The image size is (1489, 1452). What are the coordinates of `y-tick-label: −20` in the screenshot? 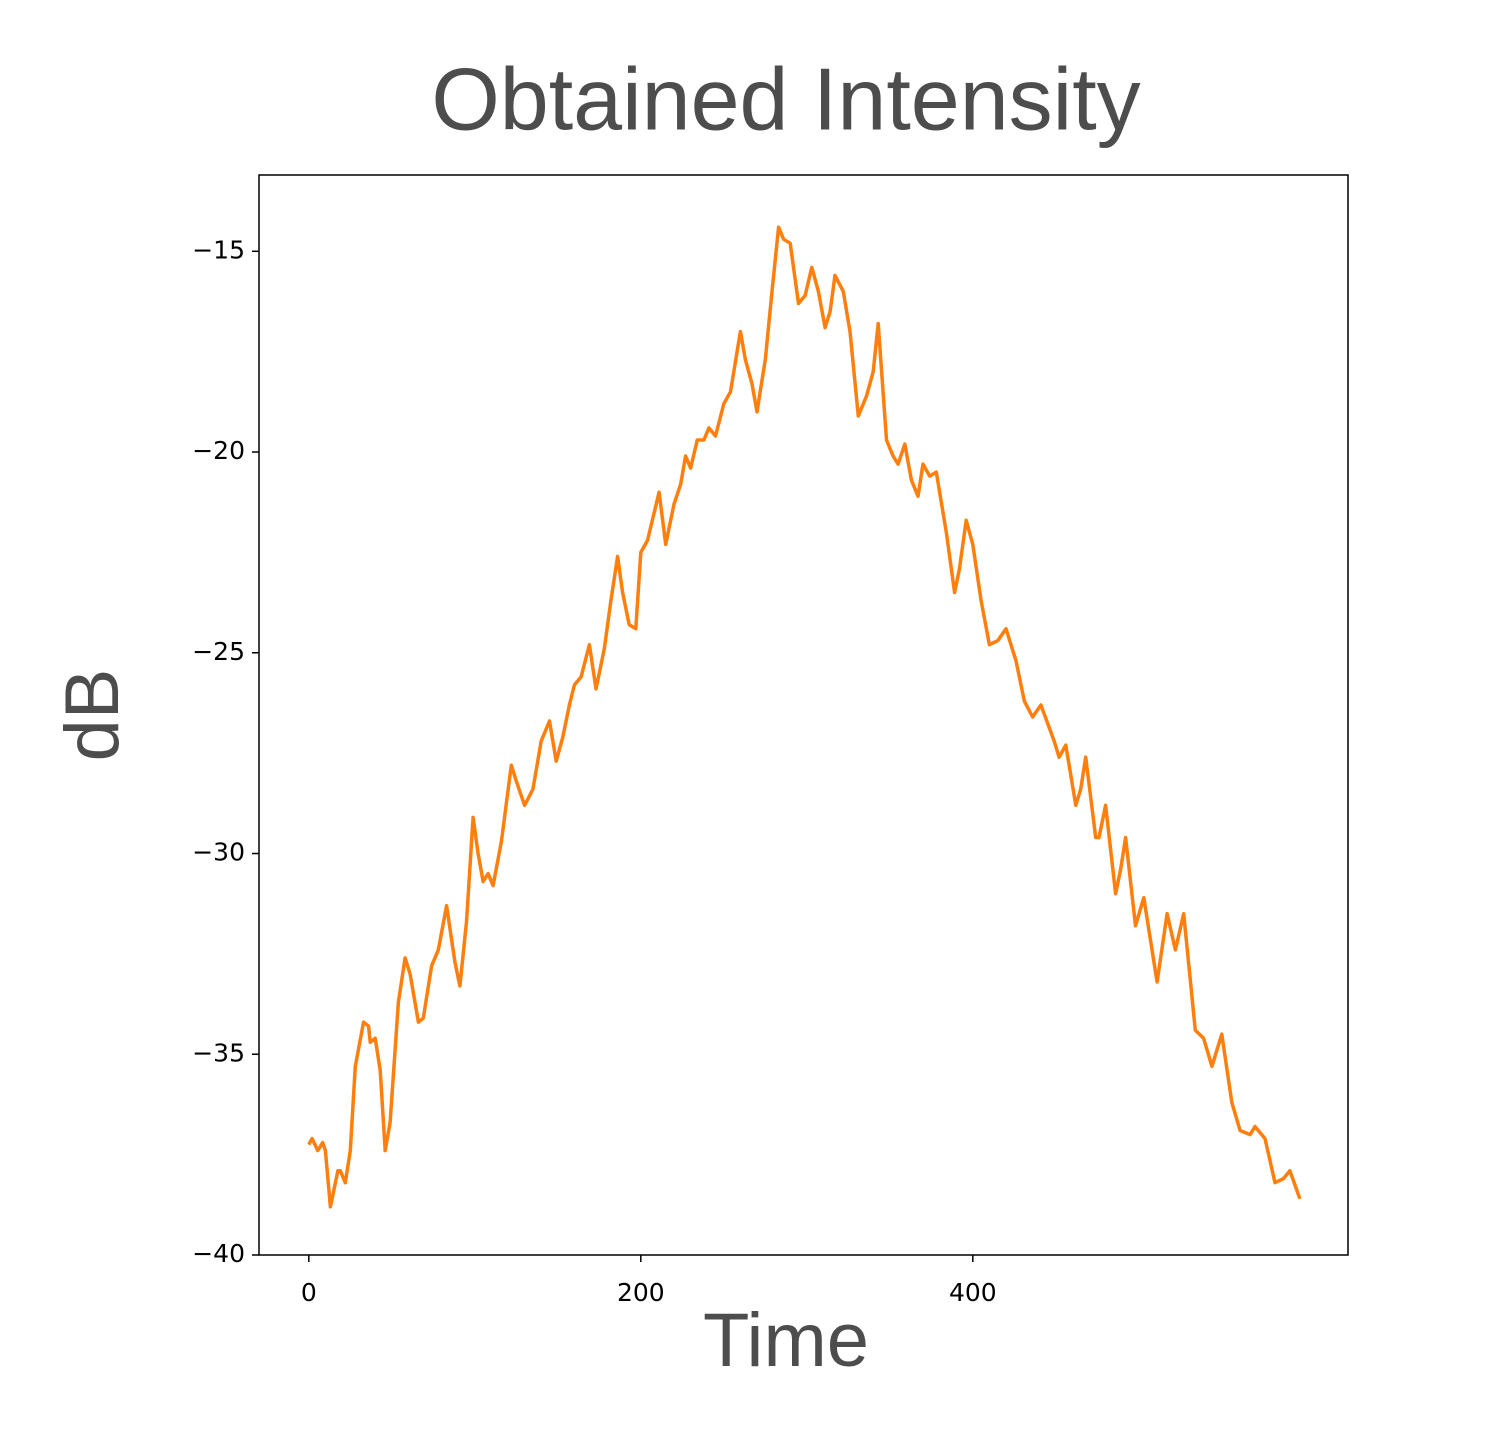 It's located at (218, 450).